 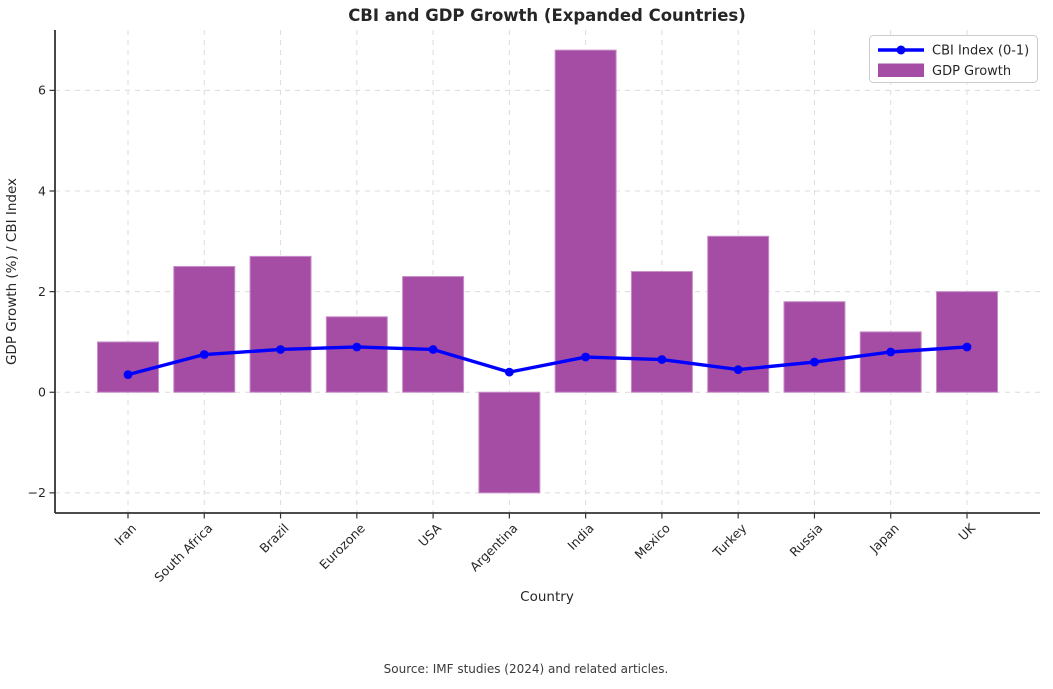 I want to click on marker-mexico, so click(x=662, y=359).